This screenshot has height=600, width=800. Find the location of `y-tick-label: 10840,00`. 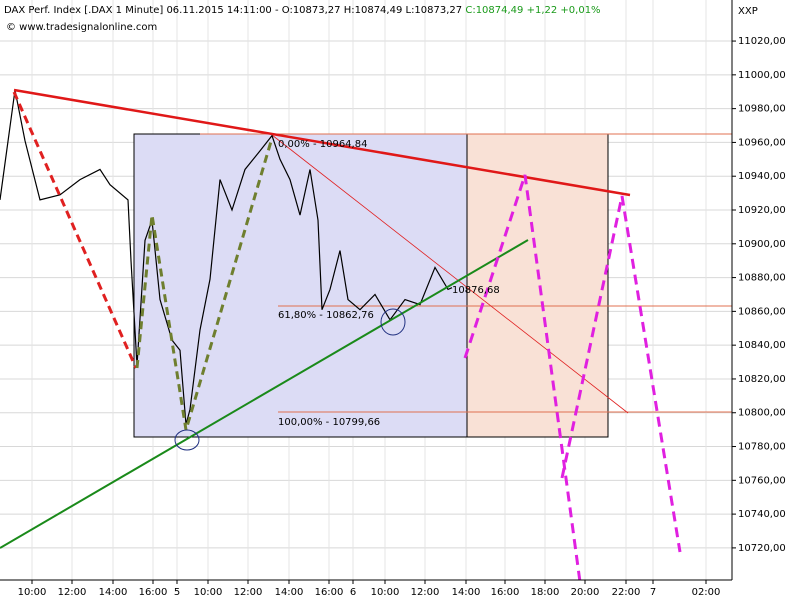

y-tick-label: 10840,00 is located at coordinates (762, 345).